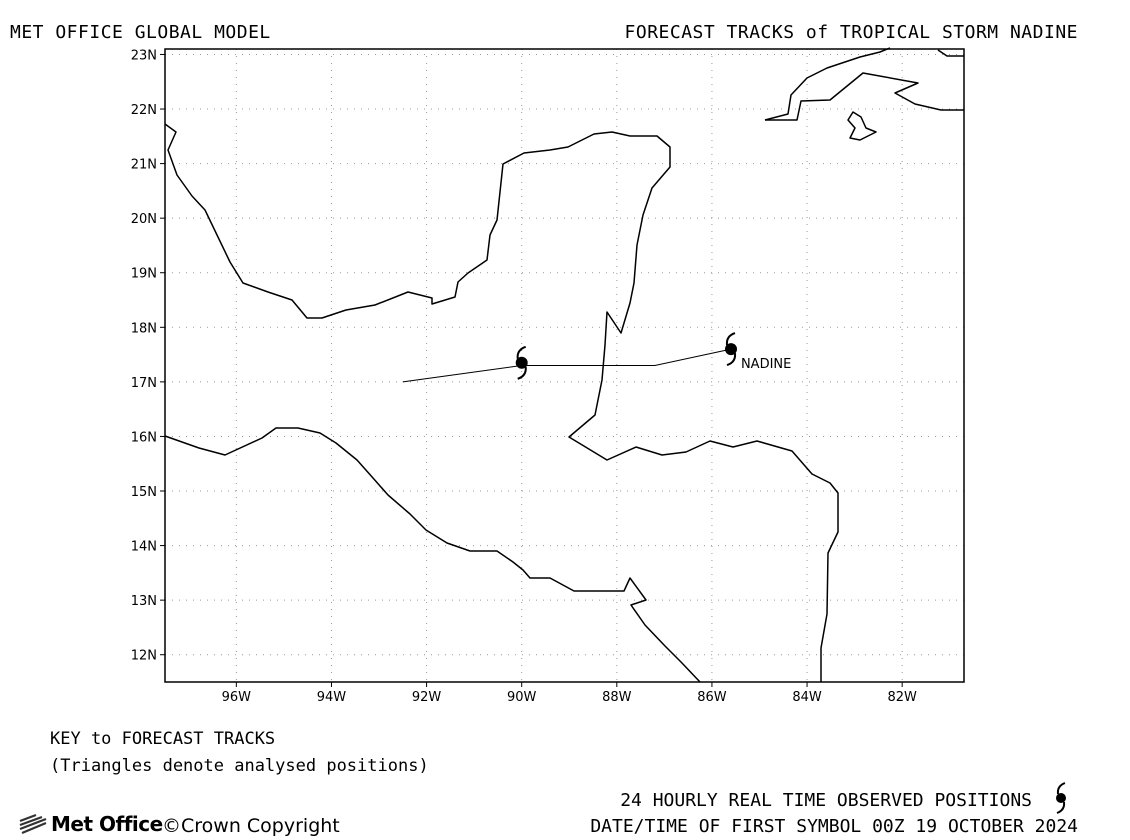  Describe the element at coordinates (427, 697) in the screenshot. I see `lon-tick-label: 92W` at that location.